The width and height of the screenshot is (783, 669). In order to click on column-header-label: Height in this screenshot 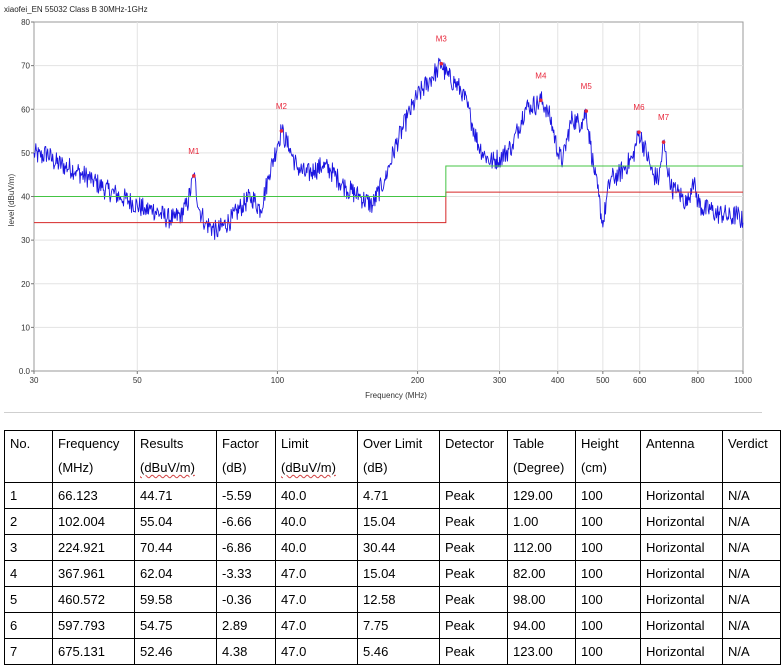, I will do `click(600, 443)`.